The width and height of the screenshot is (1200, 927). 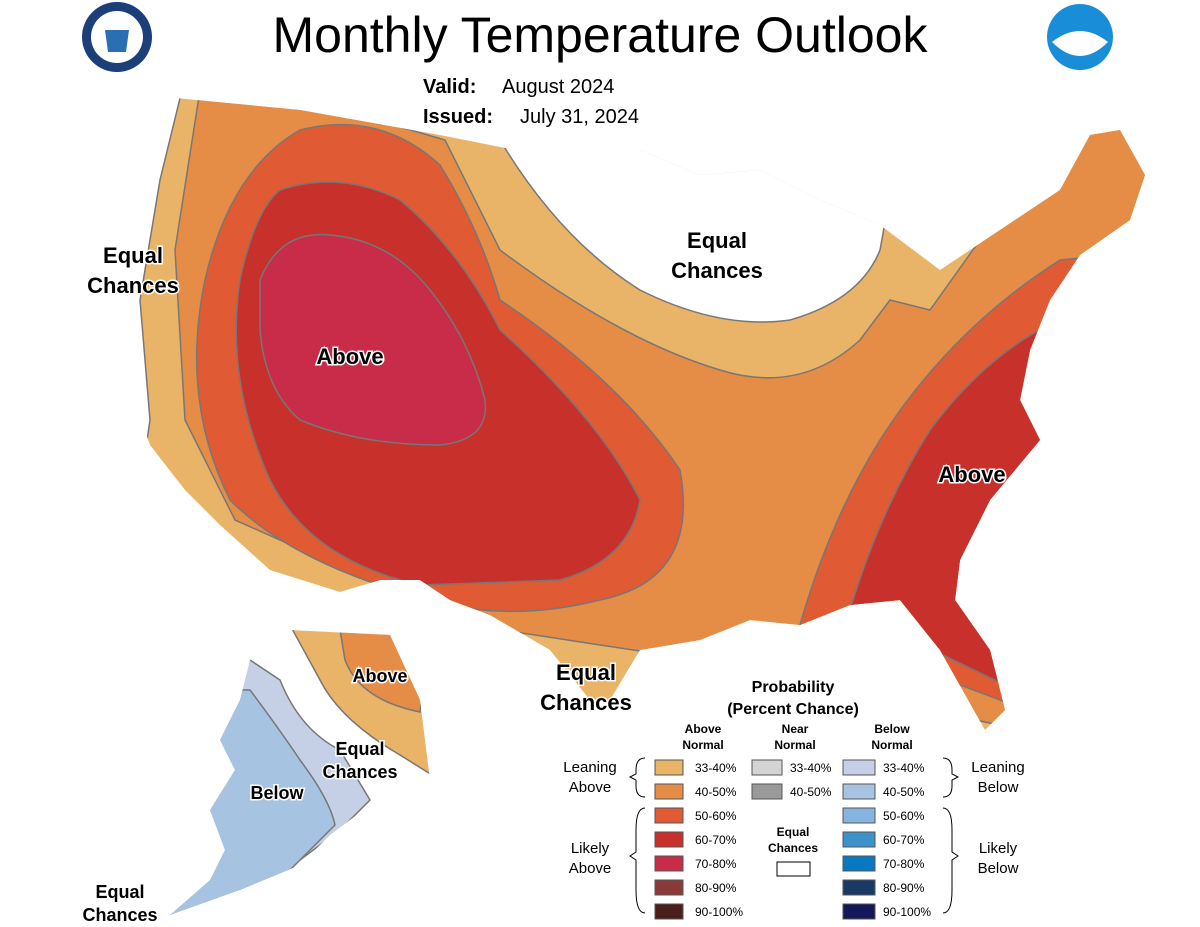 I want to click on title: Monthly Temperature Outlook, so click(x=601, y=35).